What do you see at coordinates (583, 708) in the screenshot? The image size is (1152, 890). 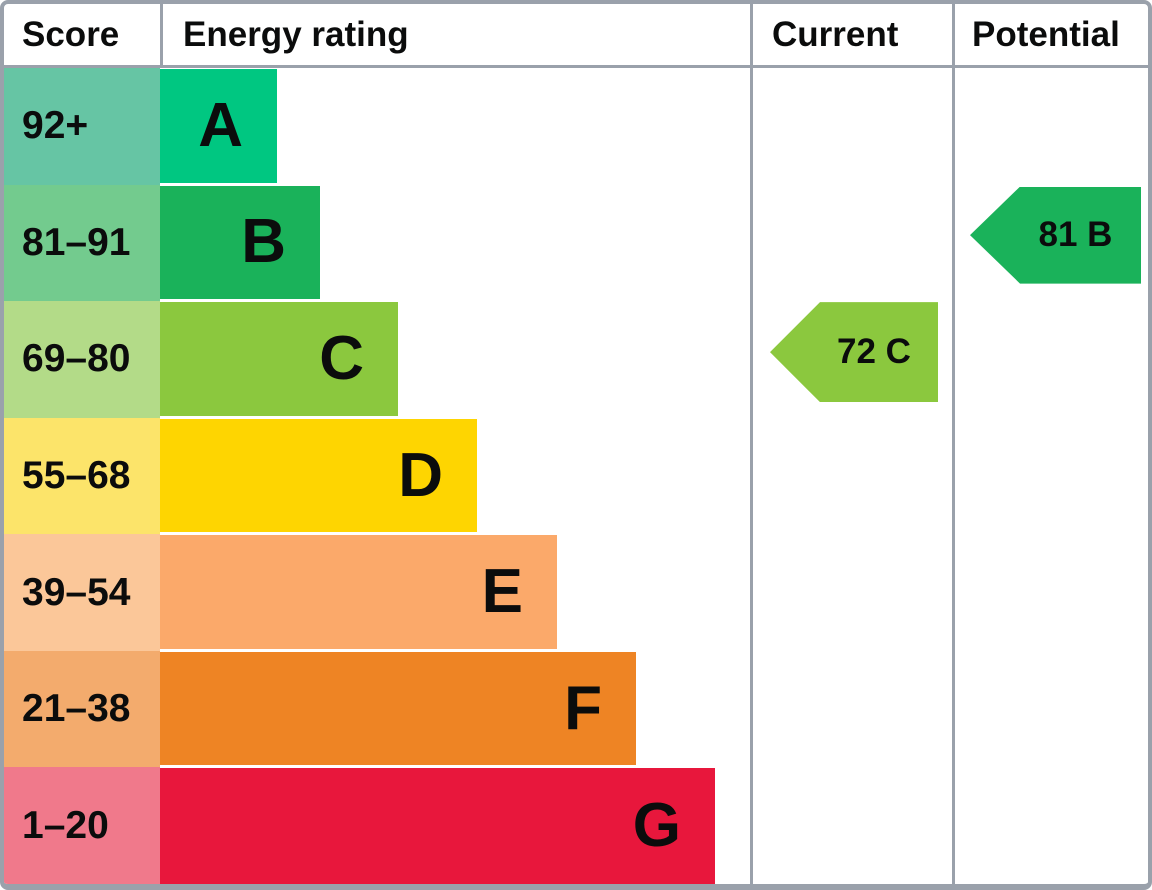 I see `band-letter: F` at bounding box center [583, 708].